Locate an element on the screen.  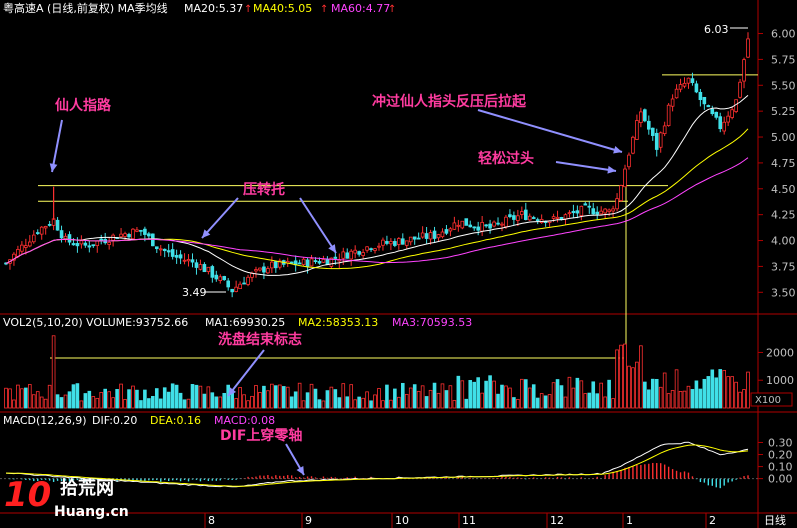
ma60-label: MA60:4.77 is located at coordinates (360, 8).